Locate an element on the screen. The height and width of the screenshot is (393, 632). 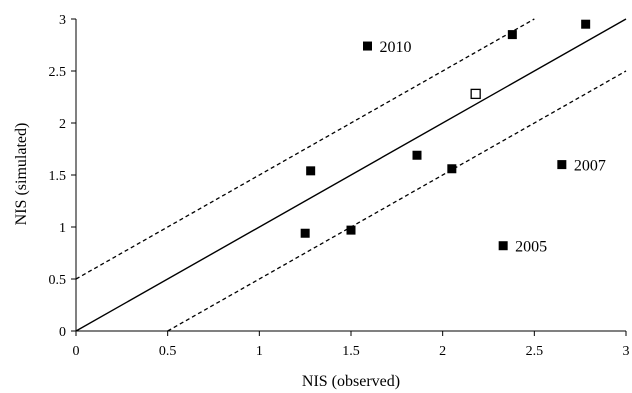
y-tick-label: 2.5 is located at coordinates (58, 72).